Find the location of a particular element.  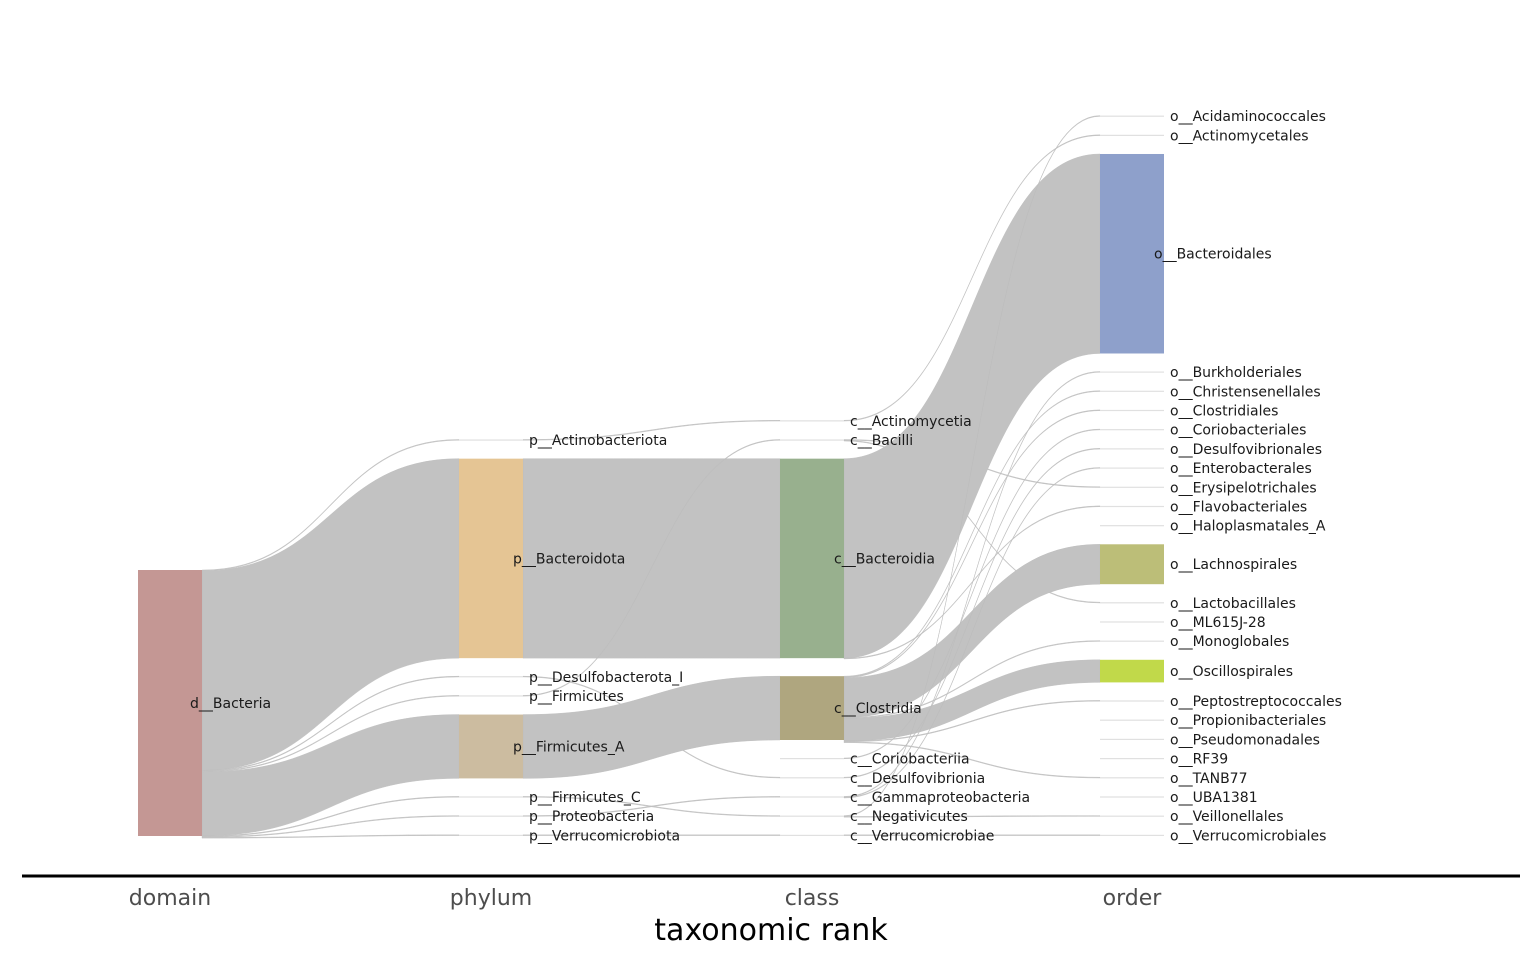

label-o__Propionibacteriales: o__Propionibacteriales is located at coordinates (1248, 721).